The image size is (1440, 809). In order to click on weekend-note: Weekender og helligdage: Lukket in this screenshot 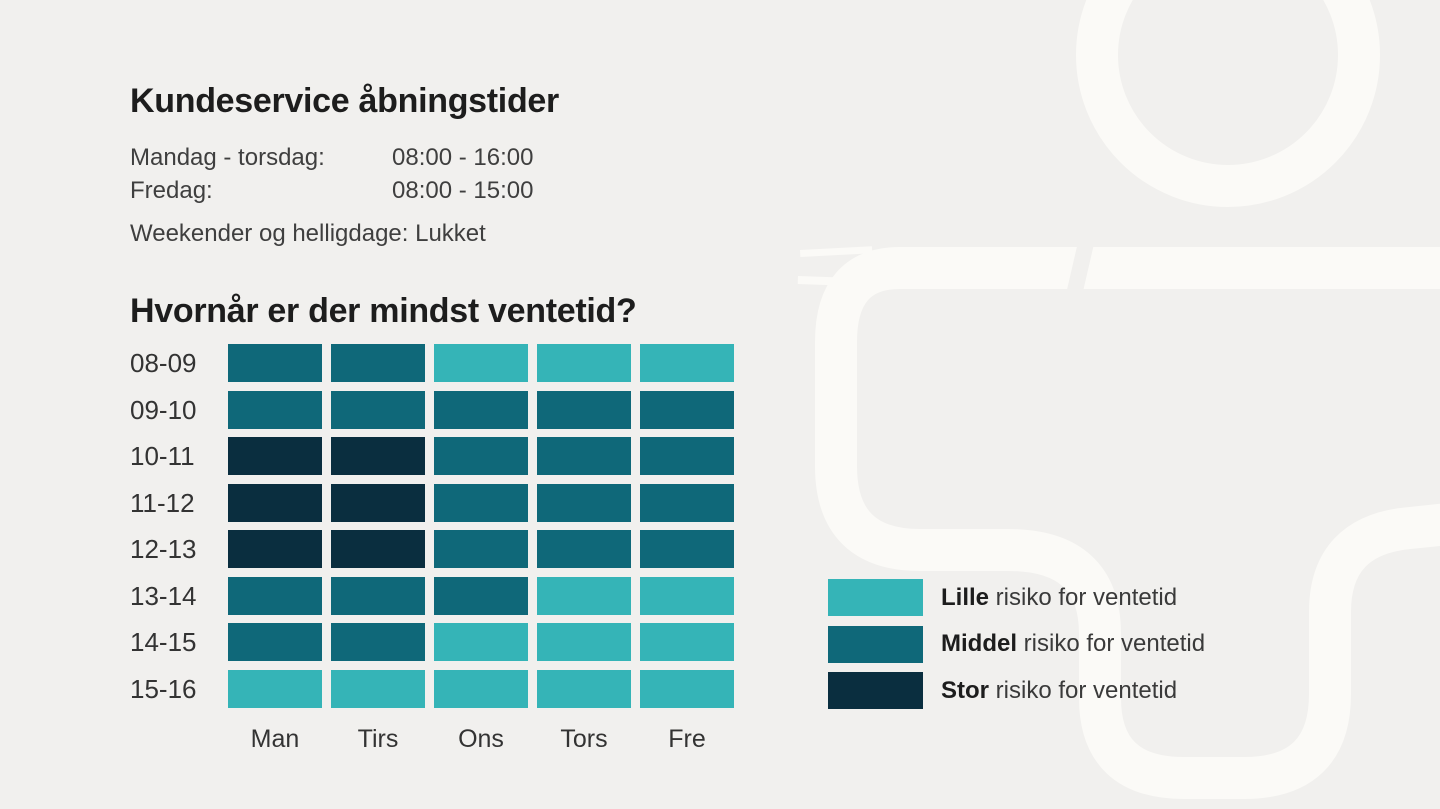, I will do `click(308, 233)`.